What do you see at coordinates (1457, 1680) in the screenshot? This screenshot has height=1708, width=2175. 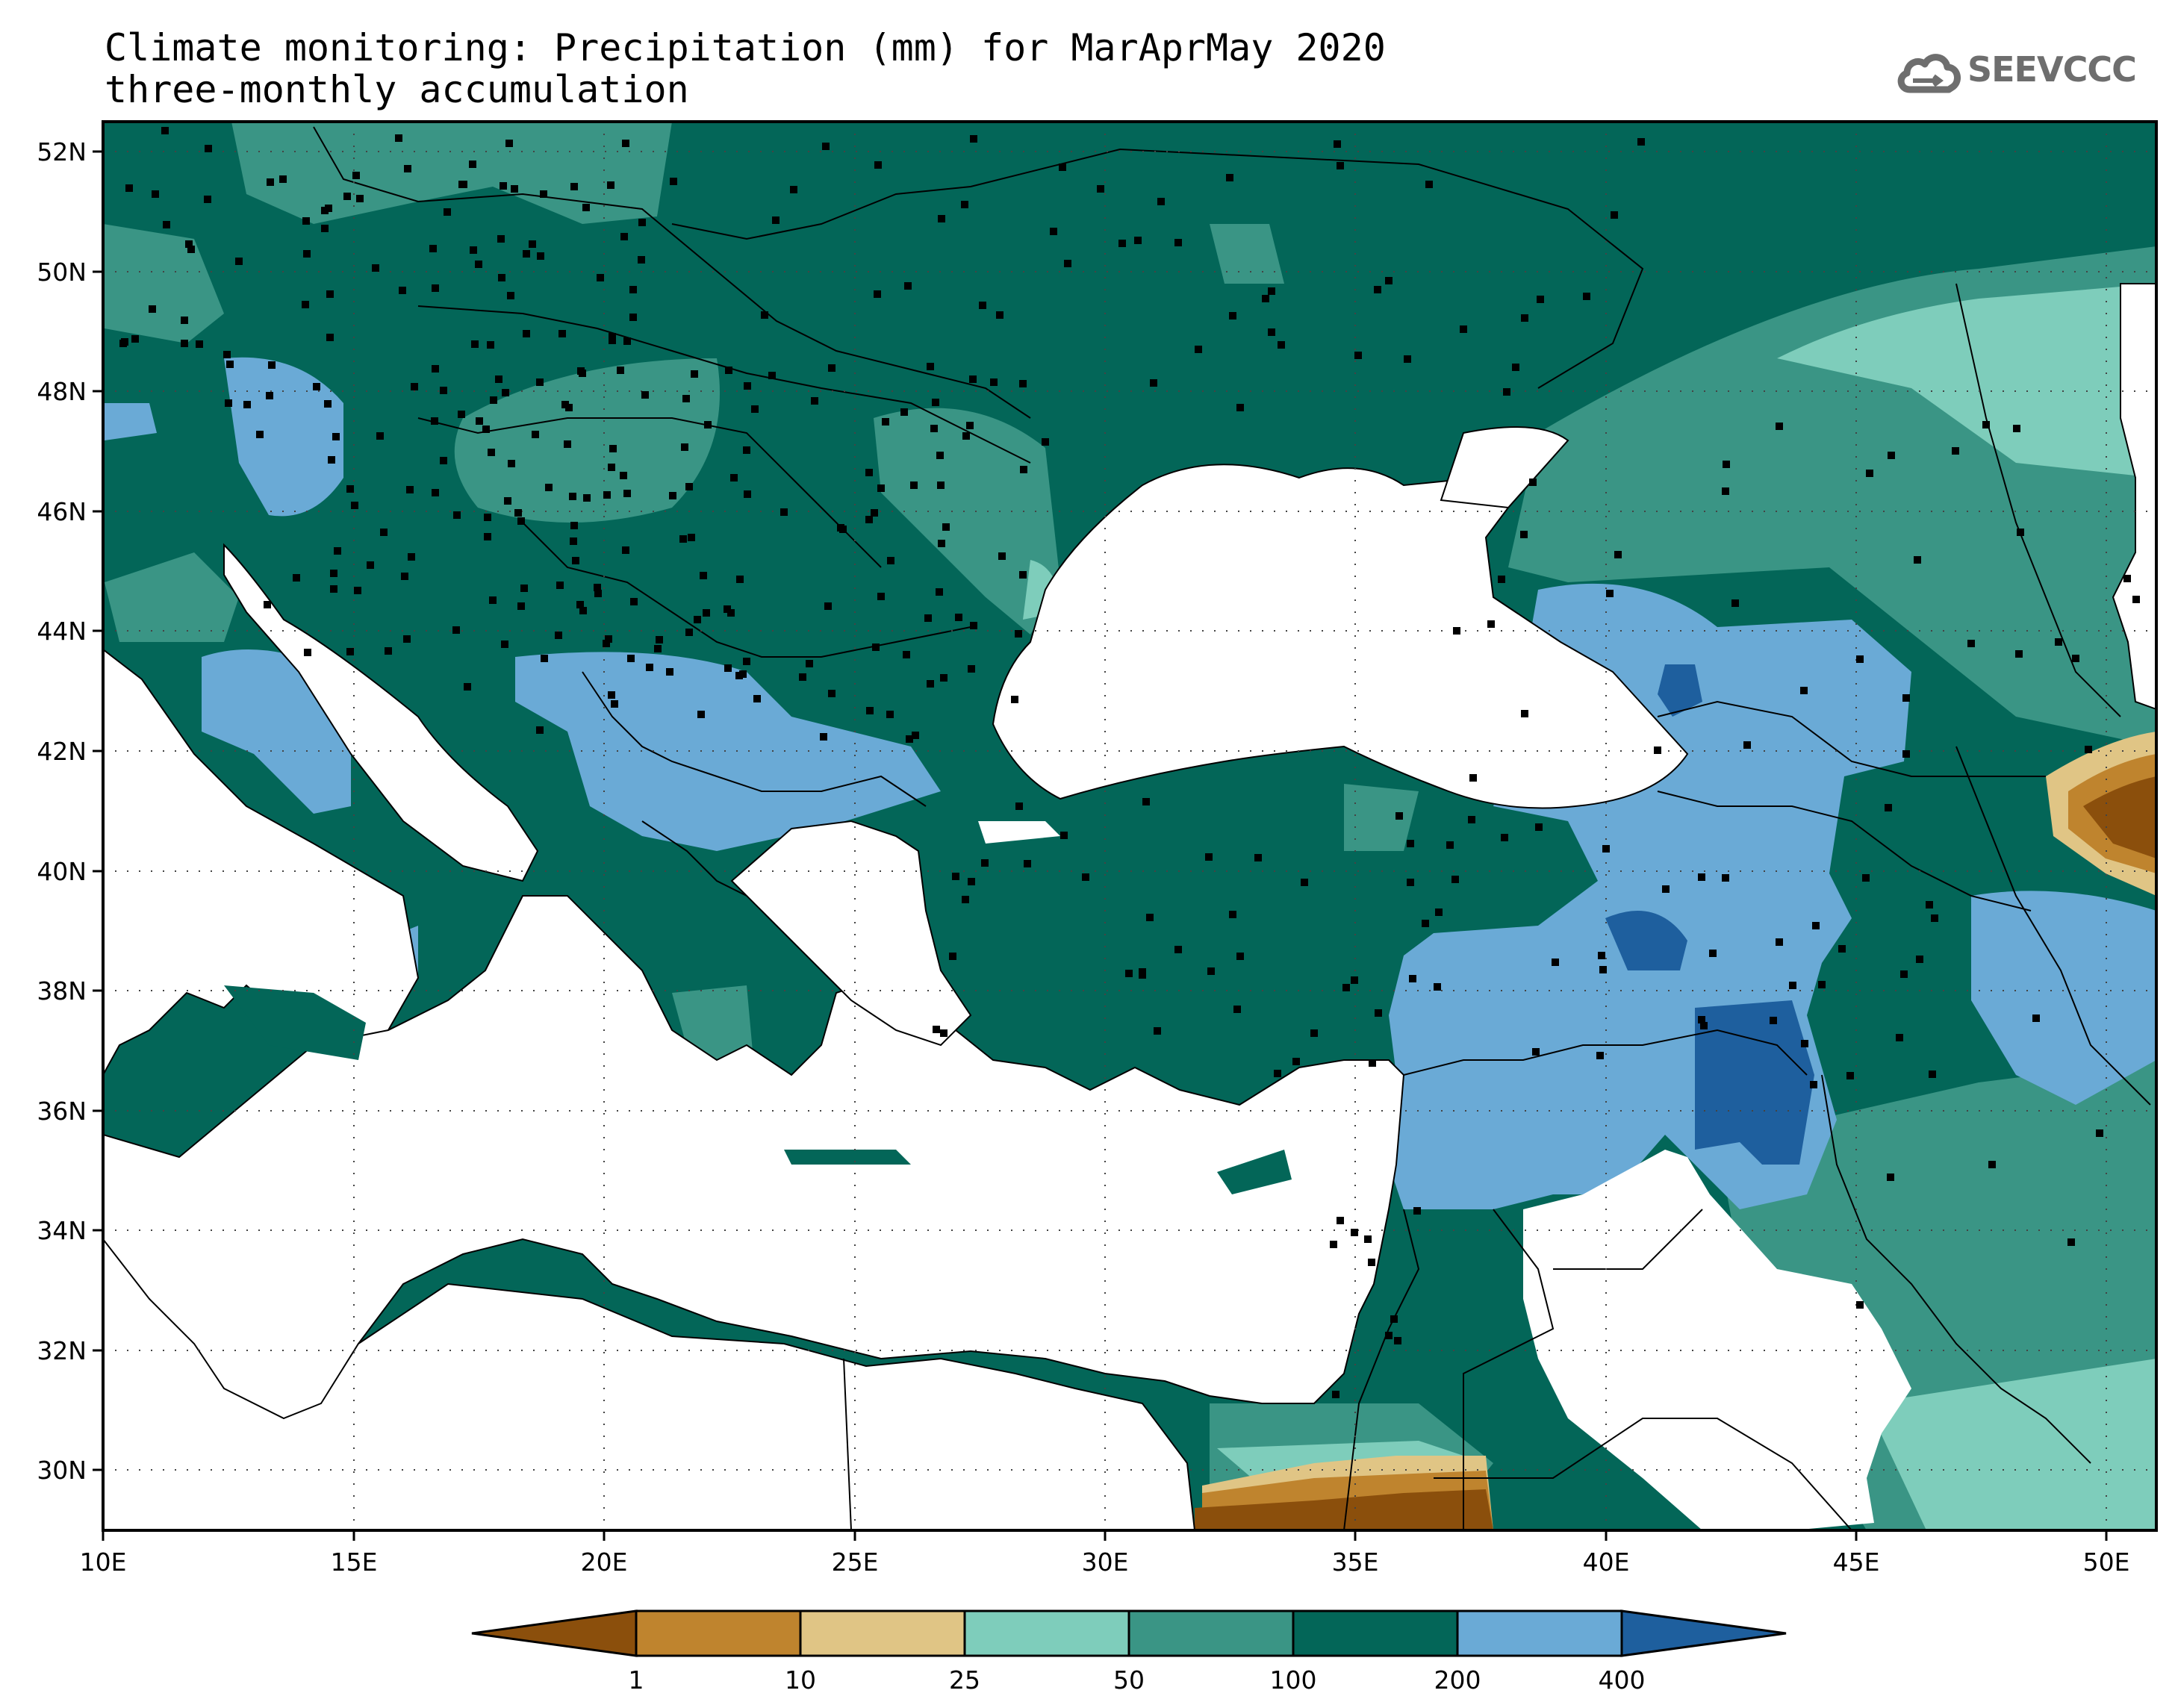 I see `colorbar-label: 200` at bounding box center [1457, 1680].